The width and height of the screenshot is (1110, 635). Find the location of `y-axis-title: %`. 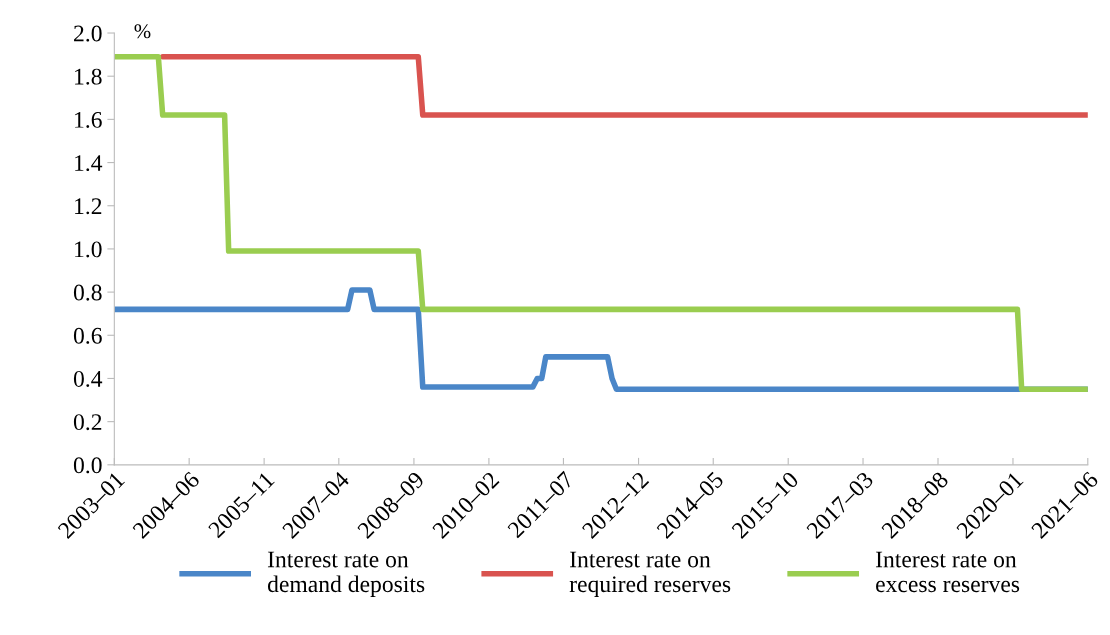

y-axis-title: % is located at coordinates (142, 31).